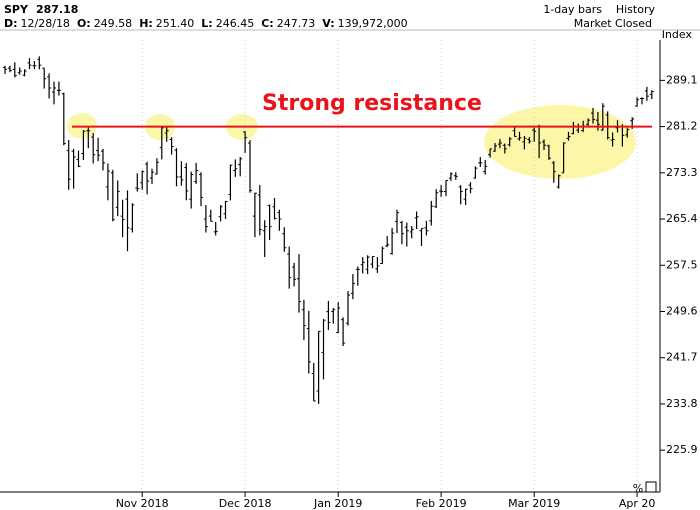 This screenshot has height=510, width=700. Describe the element at coordinates (267, 23) in the screenshot. I see `quote-label: C:` at that location.